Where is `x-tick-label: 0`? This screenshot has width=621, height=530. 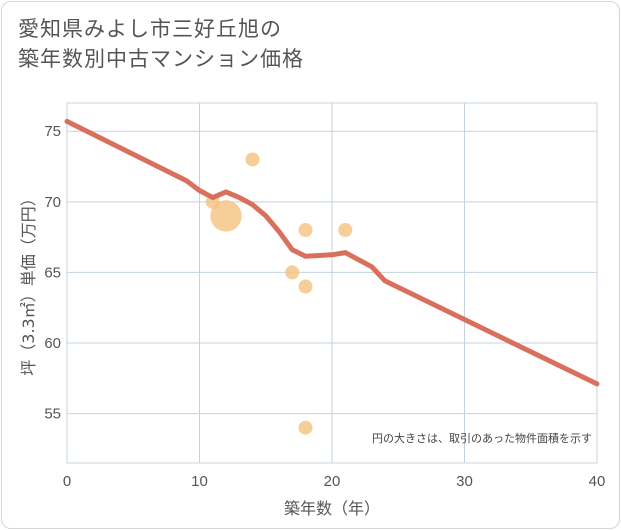
x-tick-label: 0 is located at coordinates (67, 481).